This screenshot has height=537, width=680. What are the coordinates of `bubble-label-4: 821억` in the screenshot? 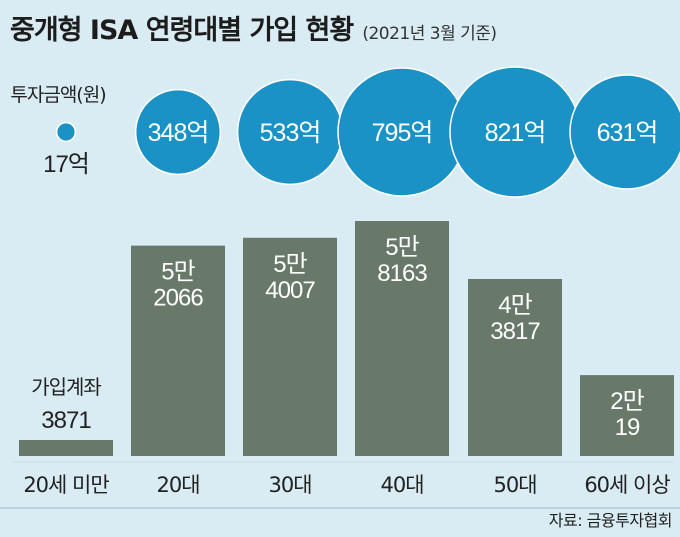 It's located at (515, 133).